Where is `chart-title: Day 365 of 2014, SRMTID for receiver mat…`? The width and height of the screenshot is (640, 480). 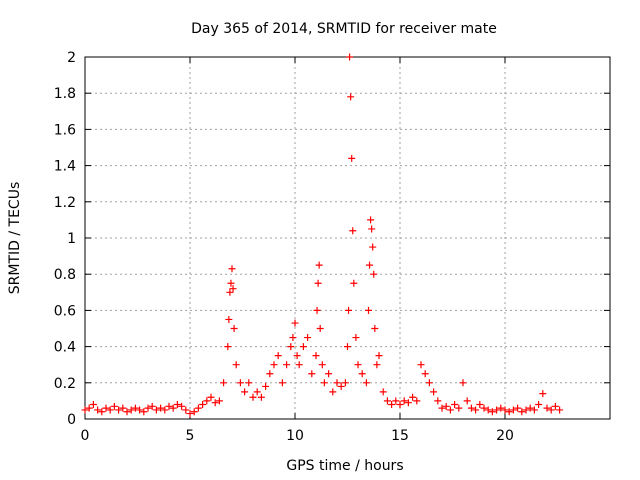
chart-title: Day 365 of 2014, SRMTID for receiver mat… is located at coordinates (344, 29).